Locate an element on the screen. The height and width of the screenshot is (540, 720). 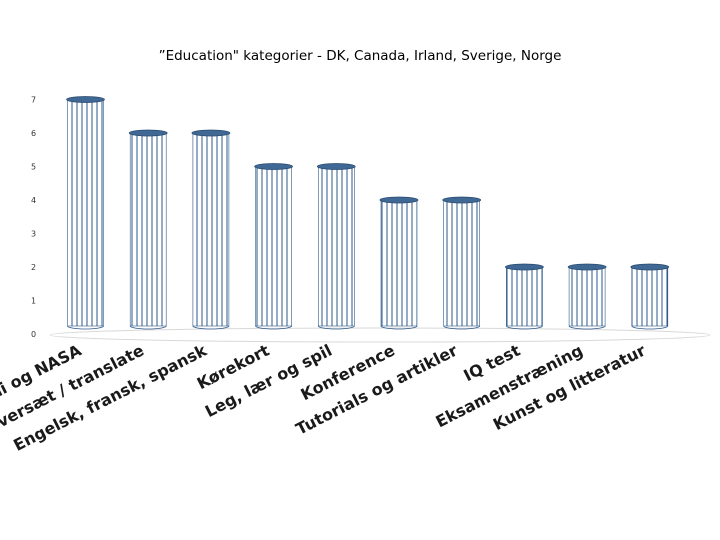
y-tick-label: 7 is located at coordinates (33, 100).